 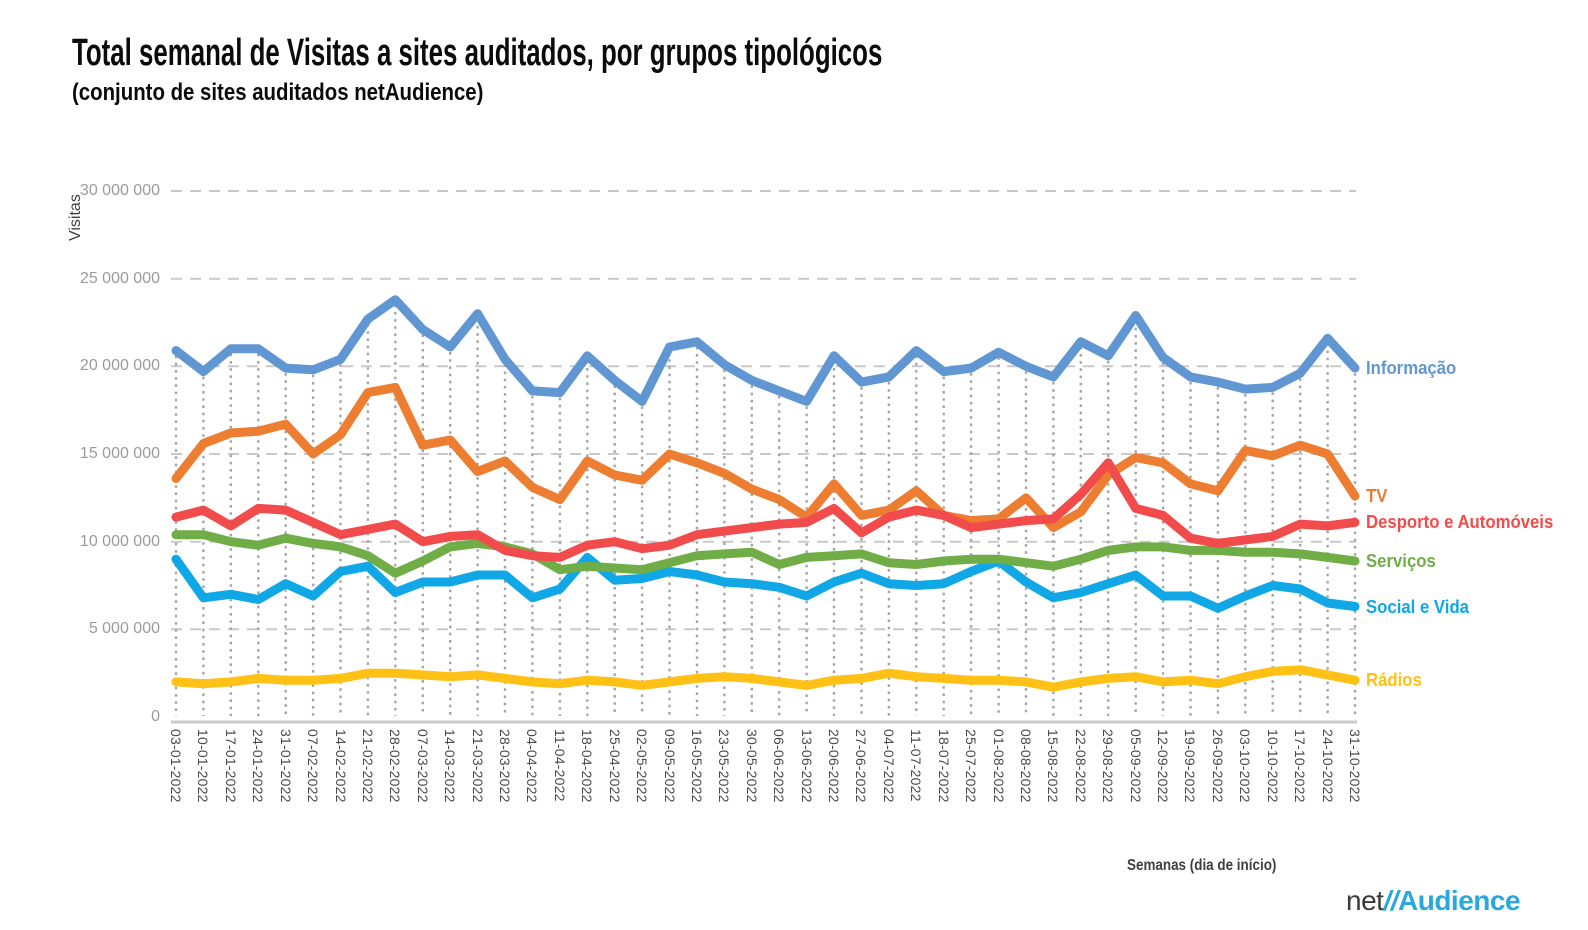 I want to click on y-tick-label: 30 000 000, so click(x=119, y=190).